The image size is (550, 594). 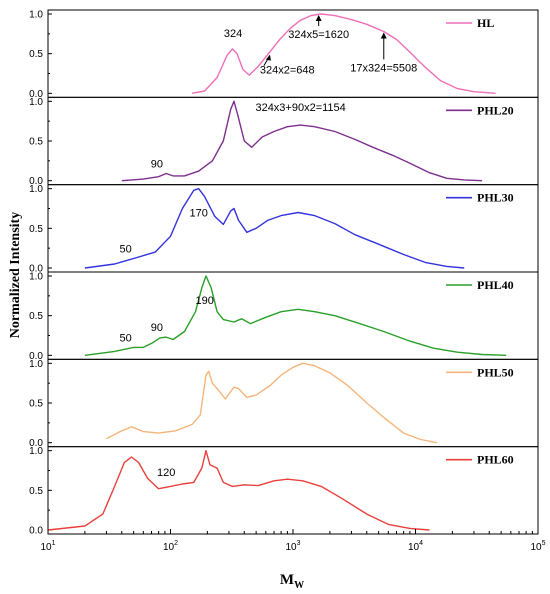 I want to click on peak-annotation: 17x324=5508, so click(x=383, y=68).